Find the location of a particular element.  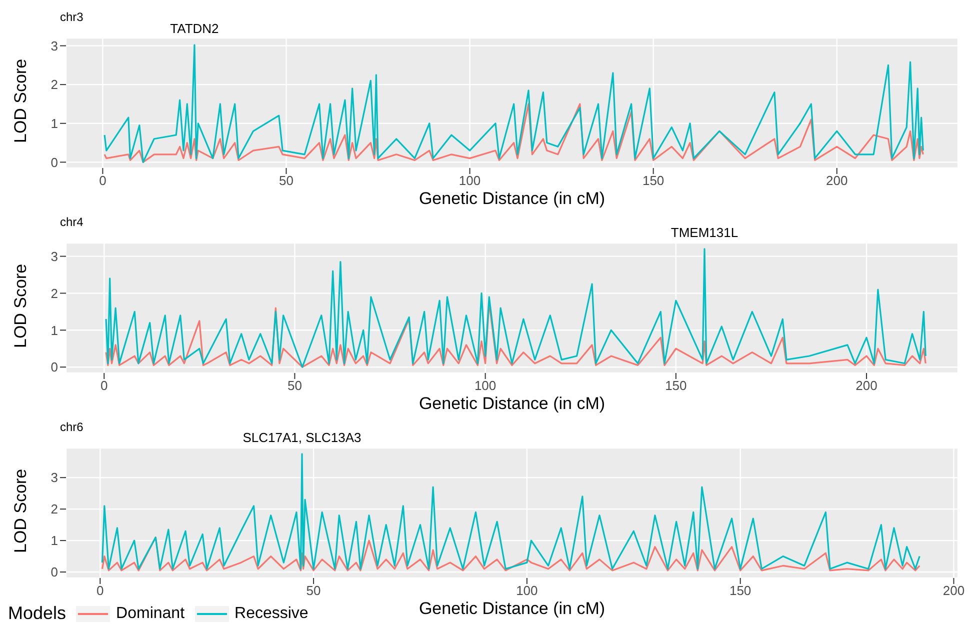

chart-title: chr4 is located at coordinates (72, 222).